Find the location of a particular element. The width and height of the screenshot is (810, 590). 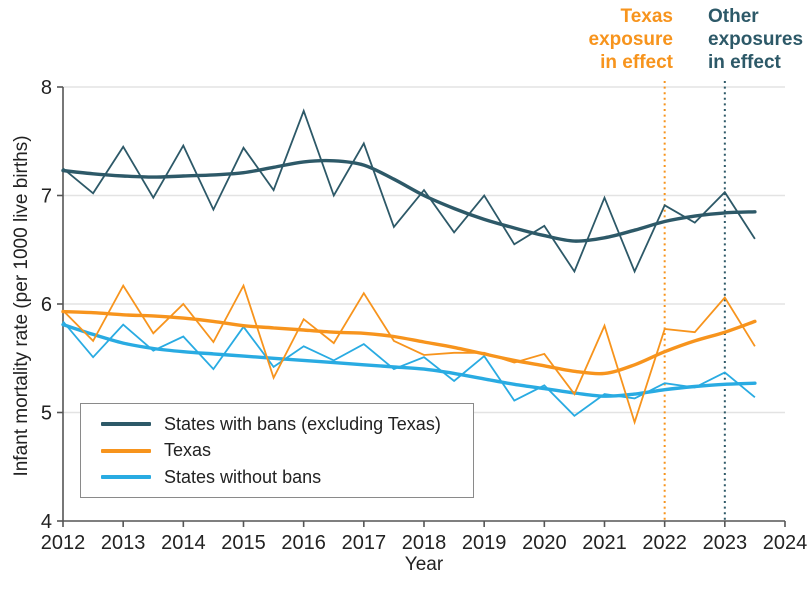

annotation-texas-line3: in effect is located at coordinates (636, 62).